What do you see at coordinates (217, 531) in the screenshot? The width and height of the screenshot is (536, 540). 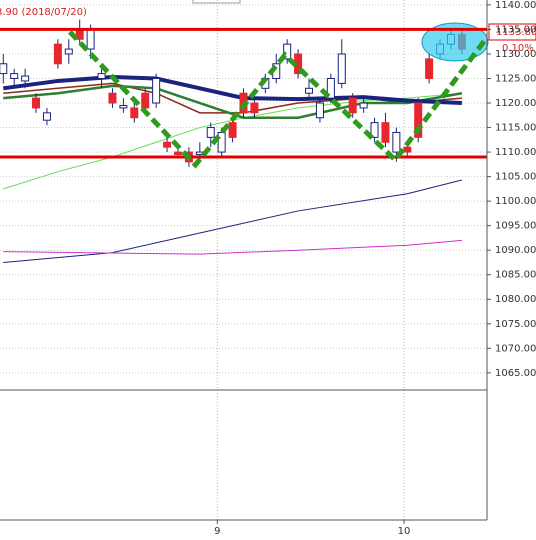 I see `x-tick-label: 9` at bounding box center [217, 531].